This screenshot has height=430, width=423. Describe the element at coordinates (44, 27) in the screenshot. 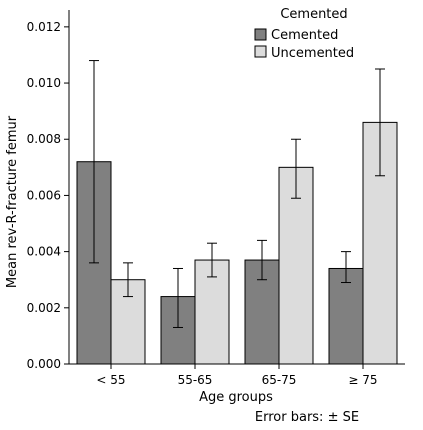

I see `y-tick-label: 0.012` at that location.